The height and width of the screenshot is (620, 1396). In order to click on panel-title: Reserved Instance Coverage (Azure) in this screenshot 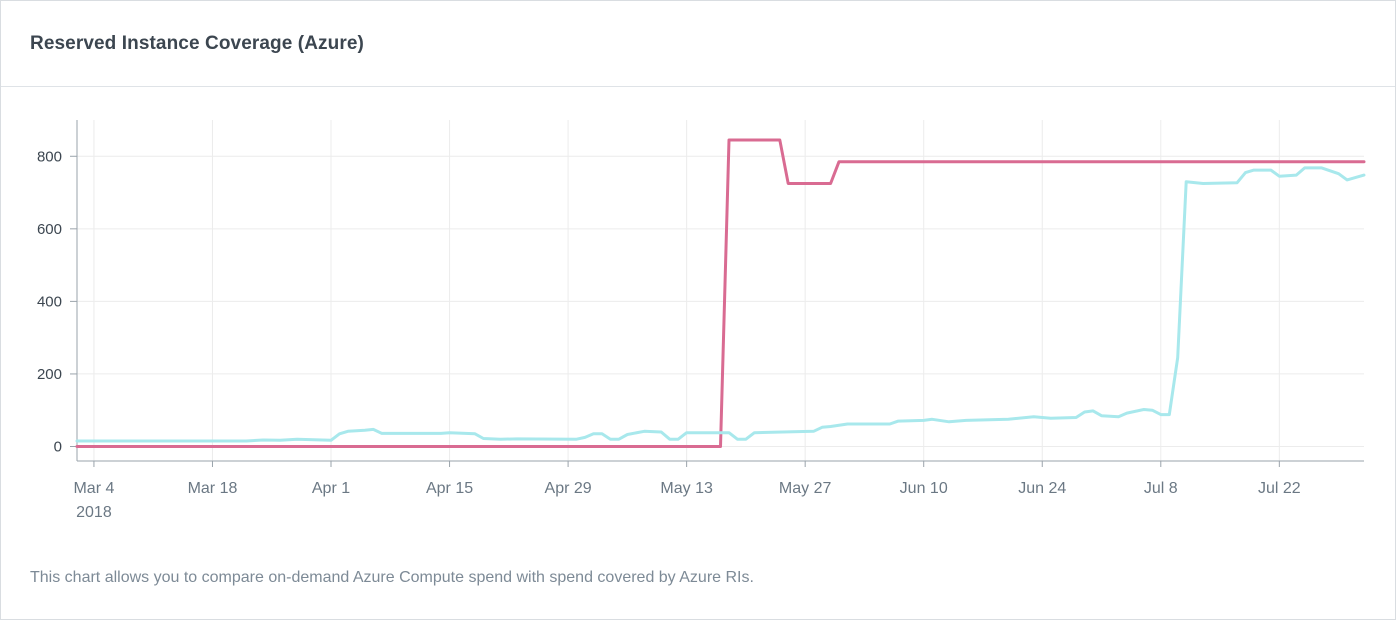, I will do `click(197, 43)`.